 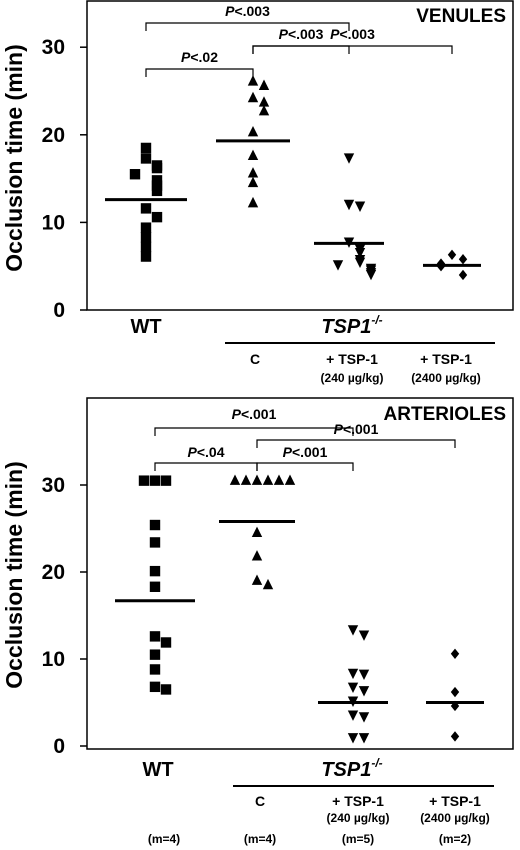 What do you see at coordinates (305, 438) in the screenshot?
I see `arterioles-comparison-brackets: P<.001 P<.001 P<.04 P<.001` at bounding box center [305, 438].